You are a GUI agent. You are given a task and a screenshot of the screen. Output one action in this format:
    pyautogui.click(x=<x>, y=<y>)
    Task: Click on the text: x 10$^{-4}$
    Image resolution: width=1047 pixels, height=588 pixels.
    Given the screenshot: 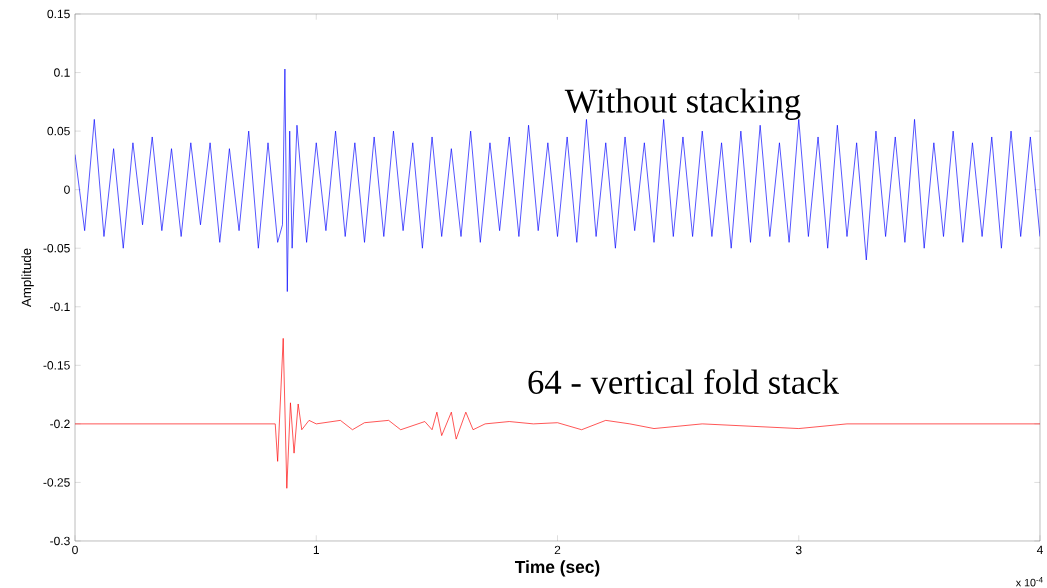 What is the action you would take?
    pyautogui.click(x=1029, y=582)
    